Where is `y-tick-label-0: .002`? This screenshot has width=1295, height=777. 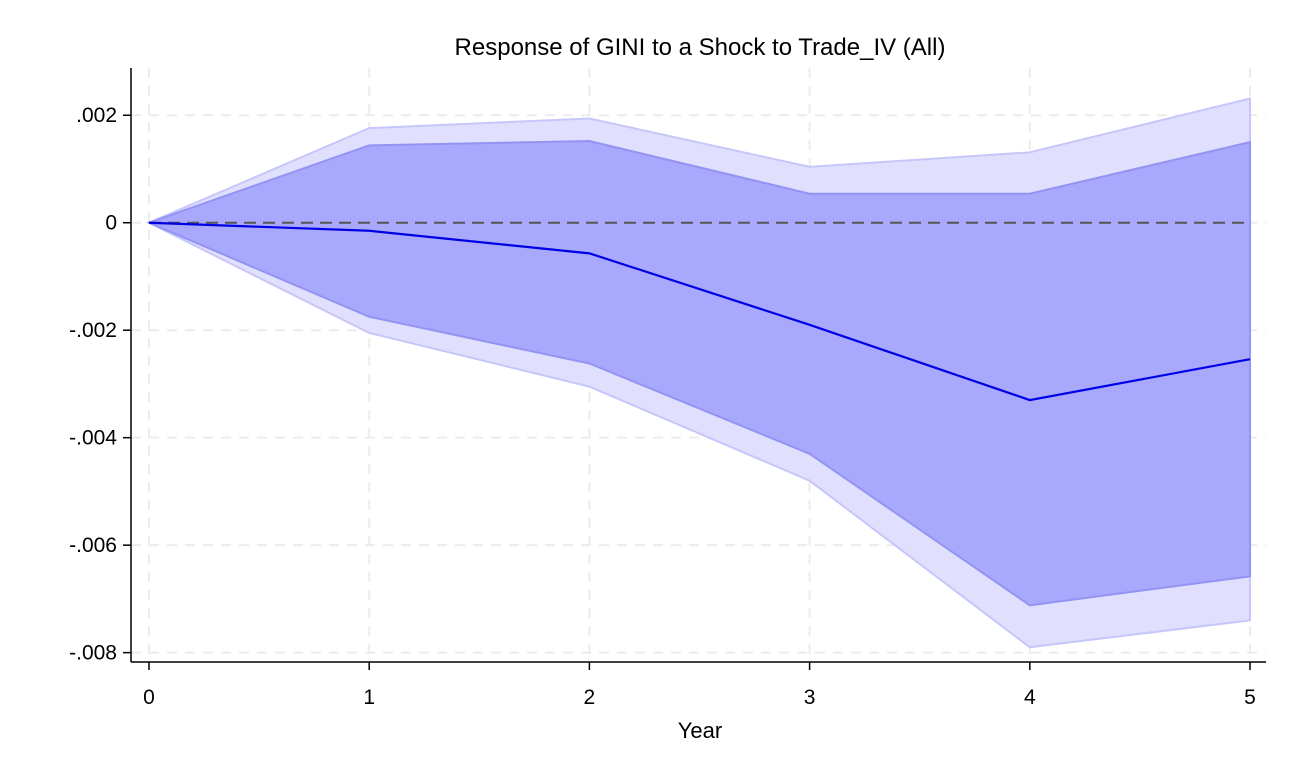 y-tick-label-0: .002 is located at coordinates (96, 115).